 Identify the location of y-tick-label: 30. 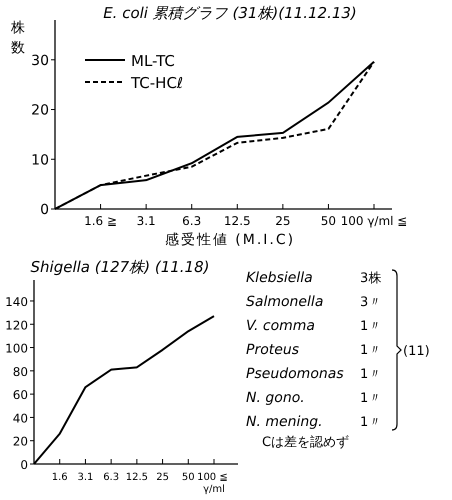
(40, 60).